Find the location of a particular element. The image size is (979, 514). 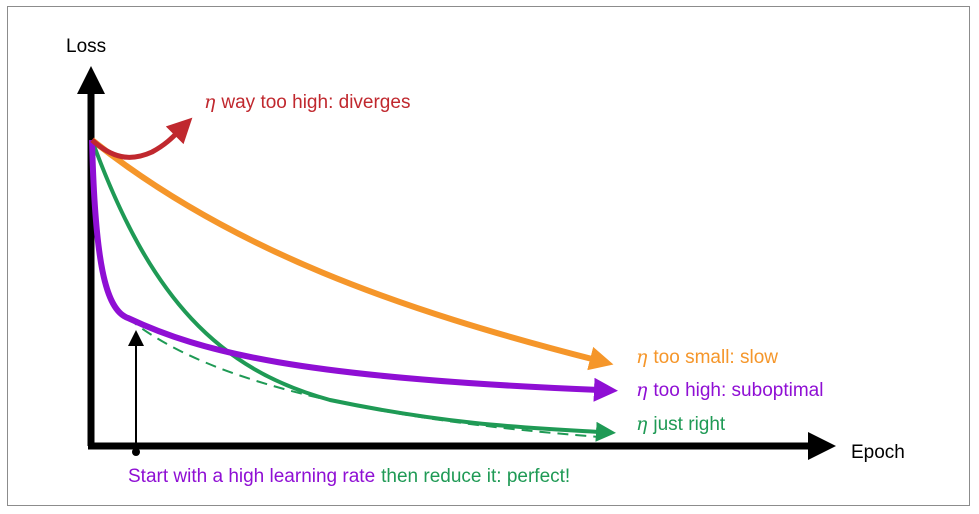

annotation-part2: then reduce it: perfect! is located at coordinates (475, 476).